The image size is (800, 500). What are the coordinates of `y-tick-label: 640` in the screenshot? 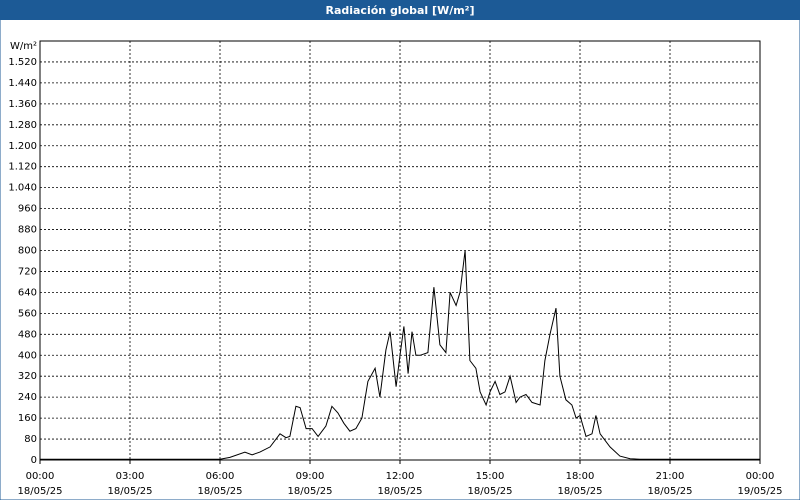 It's located at (27, 292).